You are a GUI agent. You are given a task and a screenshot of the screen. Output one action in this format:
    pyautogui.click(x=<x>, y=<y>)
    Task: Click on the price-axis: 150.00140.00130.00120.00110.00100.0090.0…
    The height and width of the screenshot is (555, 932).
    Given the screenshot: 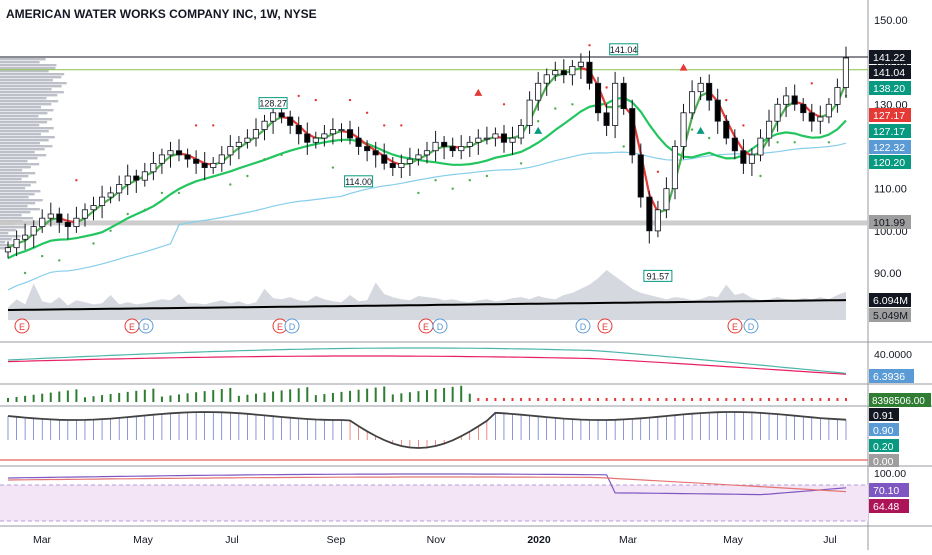 What is the action you would take?
    pyautogui.click(x=900, y=264)
    